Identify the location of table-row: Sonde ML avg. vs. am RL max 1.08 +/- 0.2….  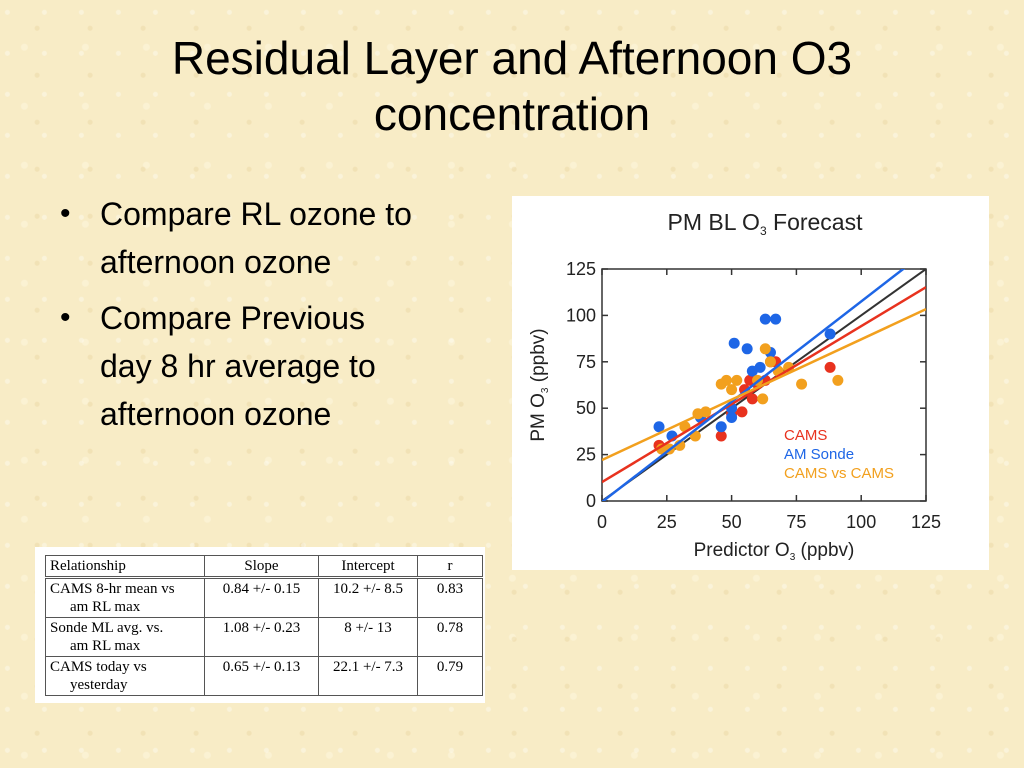
(264, 637).